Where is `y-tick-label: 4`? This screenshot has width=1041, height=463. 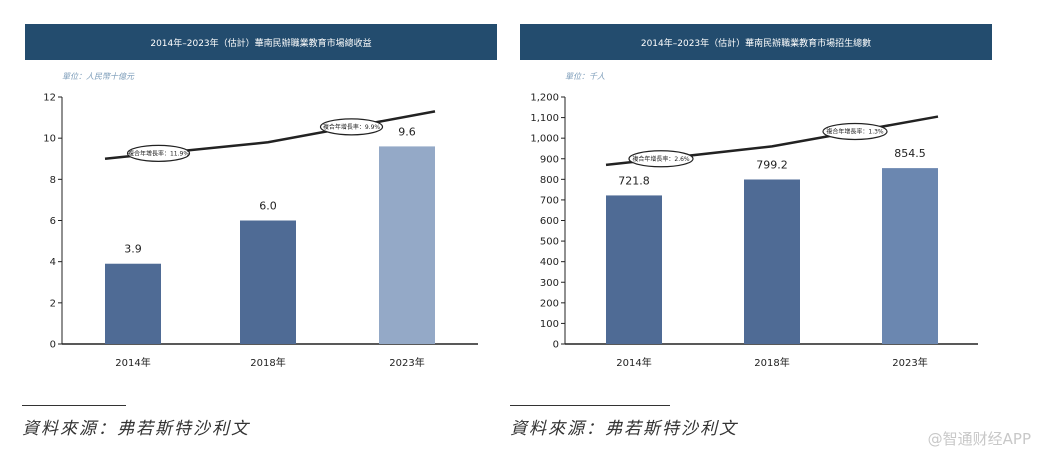
y-tick-label: 4 is located at coordinates (53, 262).